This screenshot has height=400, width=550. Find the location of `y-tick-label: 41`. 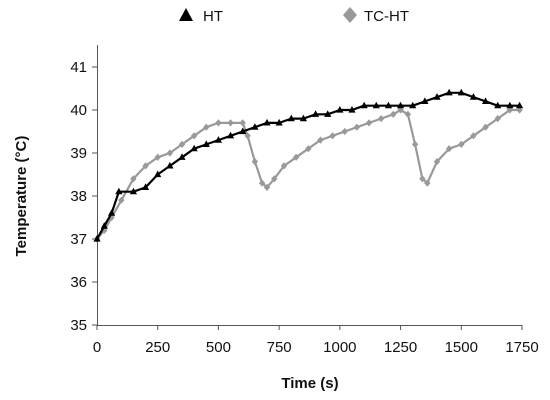

y-tick-label: 41 is located at coordinates (78, 67).